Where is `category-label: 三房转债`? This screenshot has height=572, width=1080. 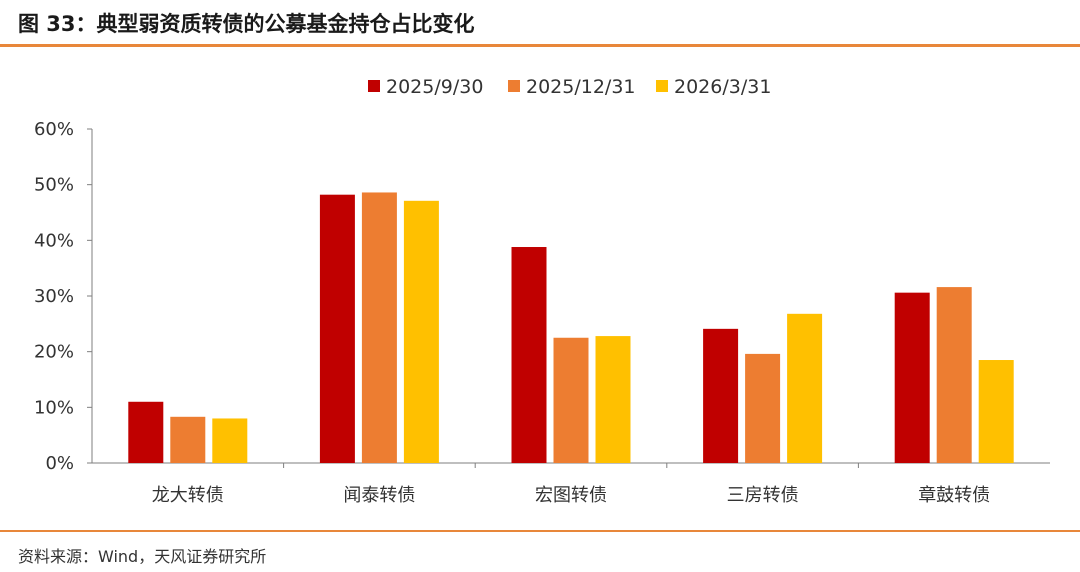
category-label: 三房转债 is located at coordinates (763, 495).